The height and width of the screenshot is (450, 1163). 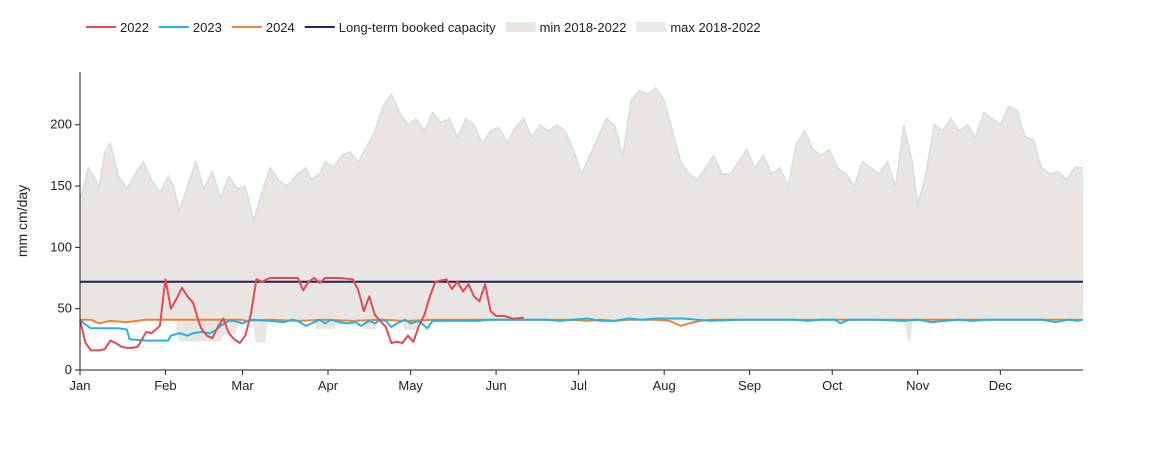 What do you see at coordinates (165, 385) in the screenshot?
I see `x-tick-label: Feb` at bounding box center [165, 385].